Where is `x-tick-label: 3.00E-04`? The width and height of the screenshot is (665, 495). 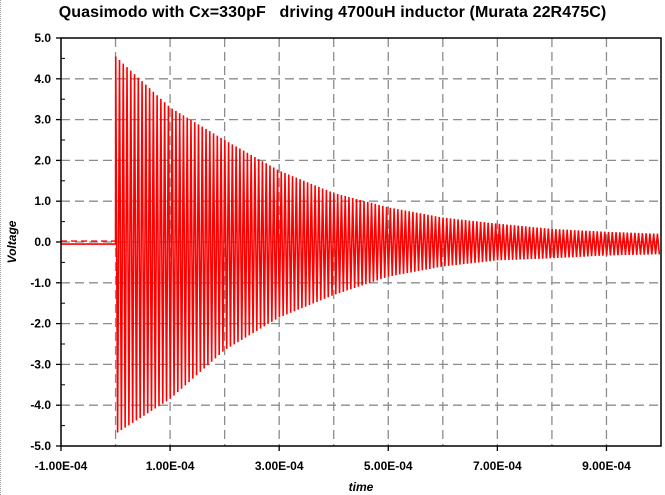
x-tick-label: 3.00E-04 is located at coordinates (279, 466).